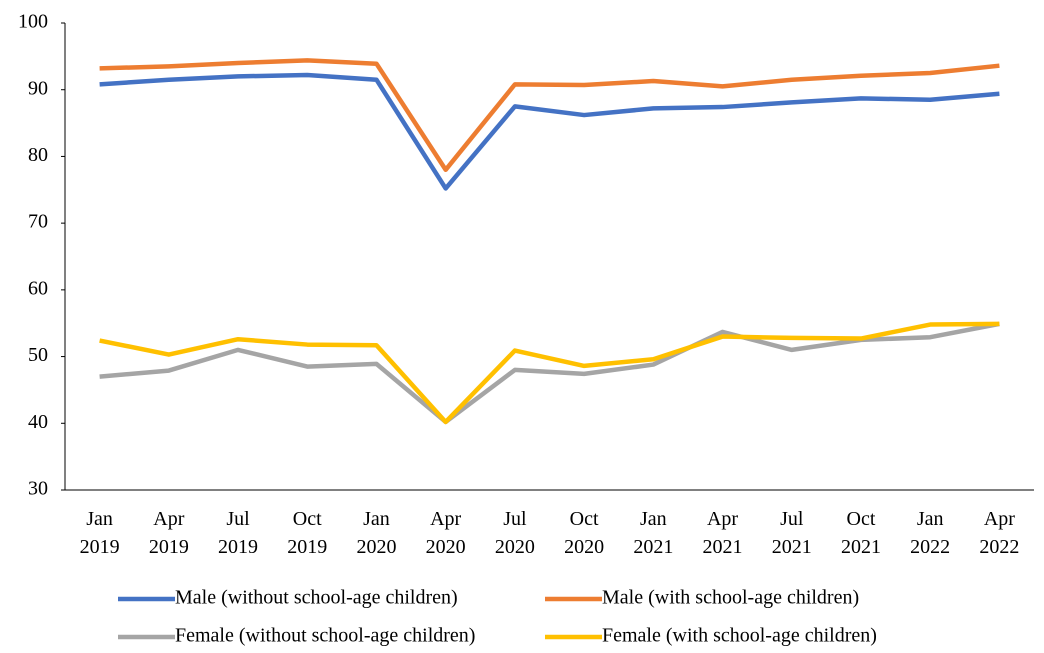 This screenshot has width=1044, height=653. I want to click on y-tick-label: 90, so click(38, 88).